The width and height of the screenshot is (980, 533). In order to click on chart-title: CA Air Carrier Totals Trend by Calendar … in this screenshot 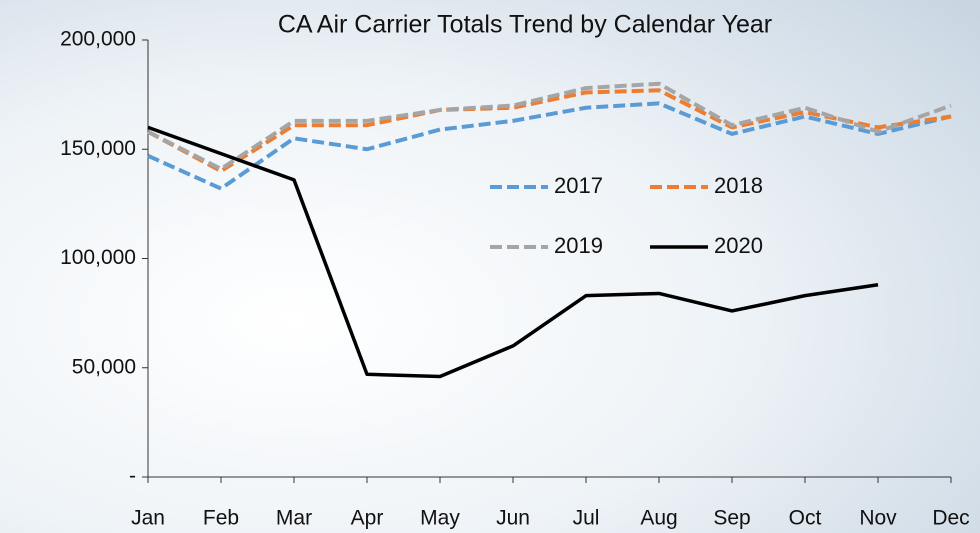, I will do `click(525, 25)`.